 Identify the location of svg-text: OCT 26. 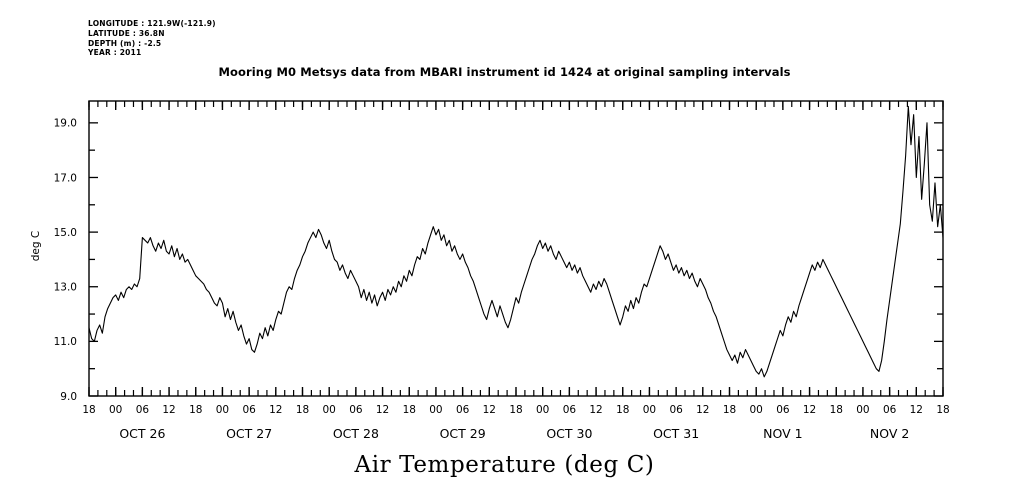
(142, 433).